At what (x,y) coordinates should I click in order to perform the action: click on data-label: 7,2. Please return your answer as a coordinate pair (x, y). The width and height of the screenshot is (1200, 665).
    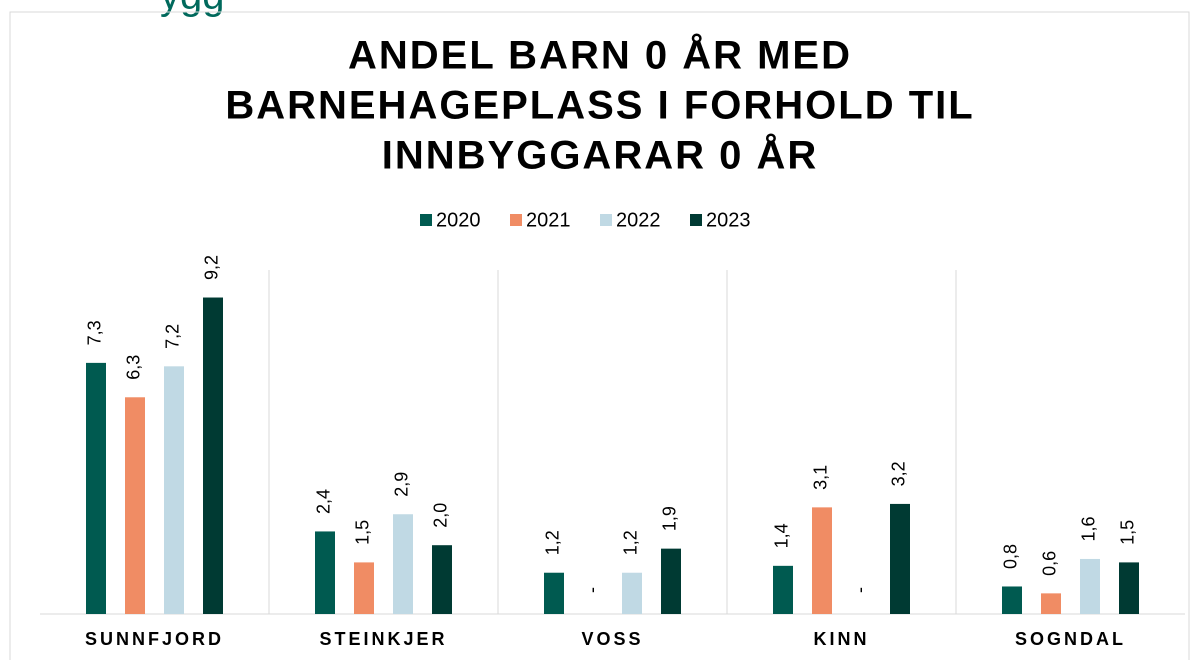
    Looking at the image, I should click on (173, 336).